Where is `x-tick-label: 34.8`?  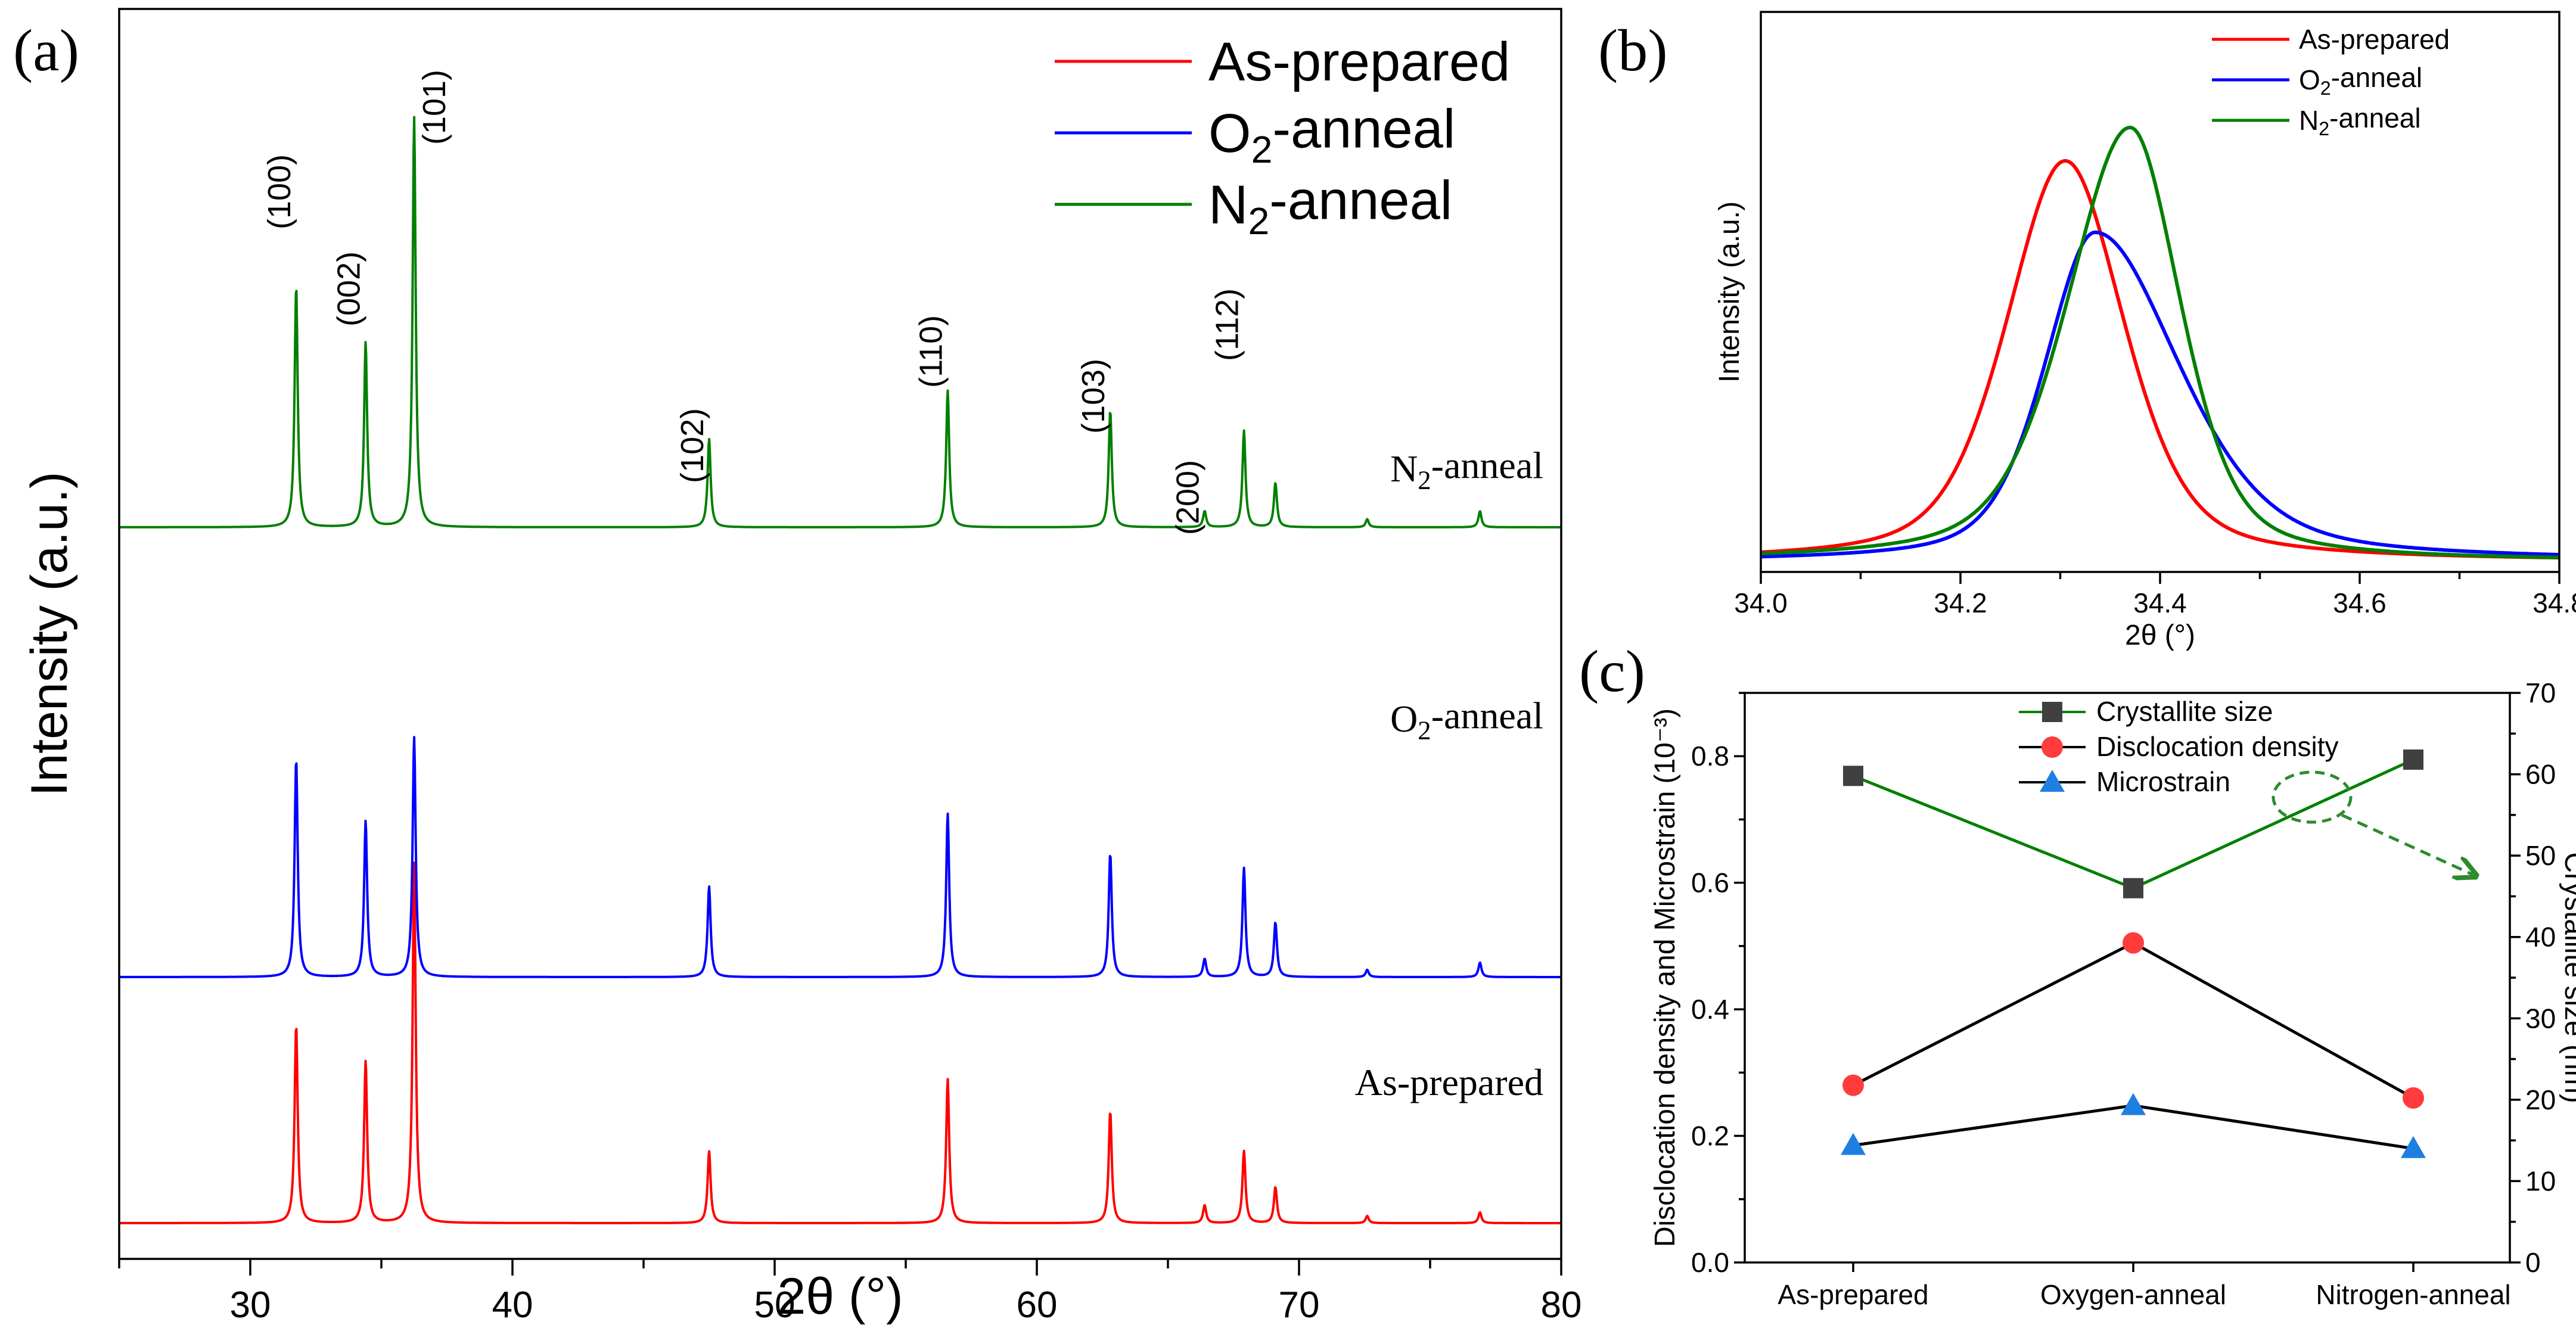 x-tick-label: 34.8 is located at coordinates (2554, 602).